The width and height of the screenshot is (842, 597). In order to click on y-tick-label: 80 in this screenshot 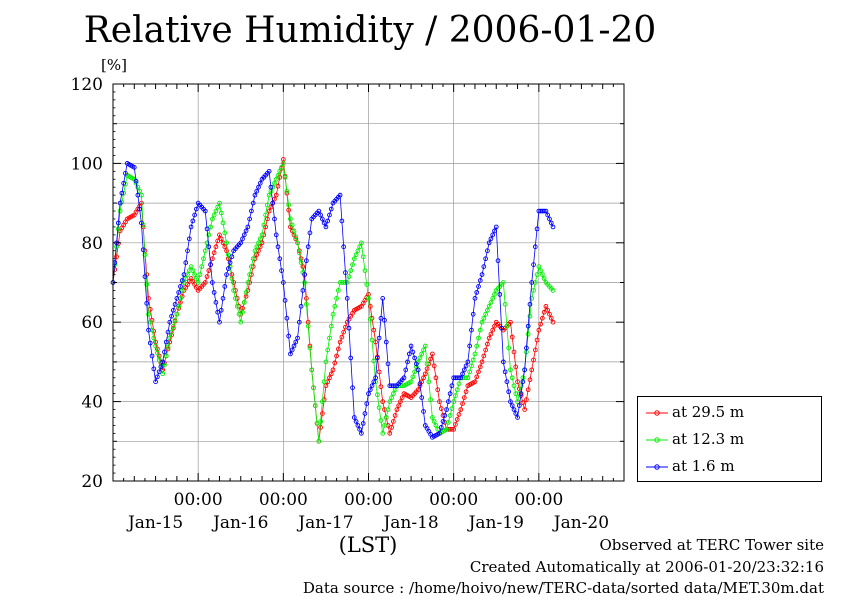, I will do `click(92, 244)`.